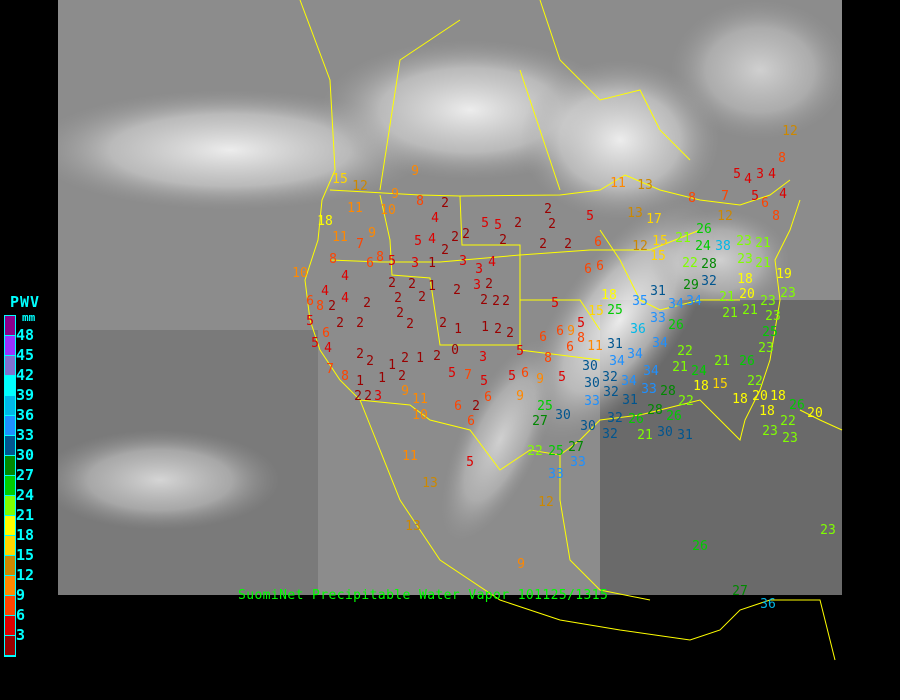 The image size is (900, 700). I want to click on legend-label: 18, so click(25, 535).